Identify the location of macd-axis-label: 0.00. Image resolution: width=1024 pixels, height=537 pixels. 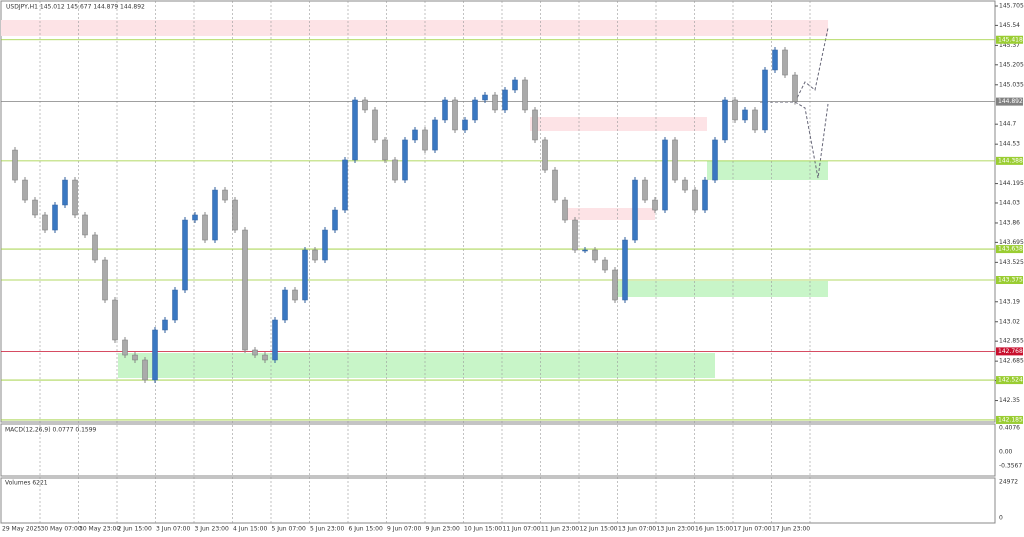
(1006, 452).